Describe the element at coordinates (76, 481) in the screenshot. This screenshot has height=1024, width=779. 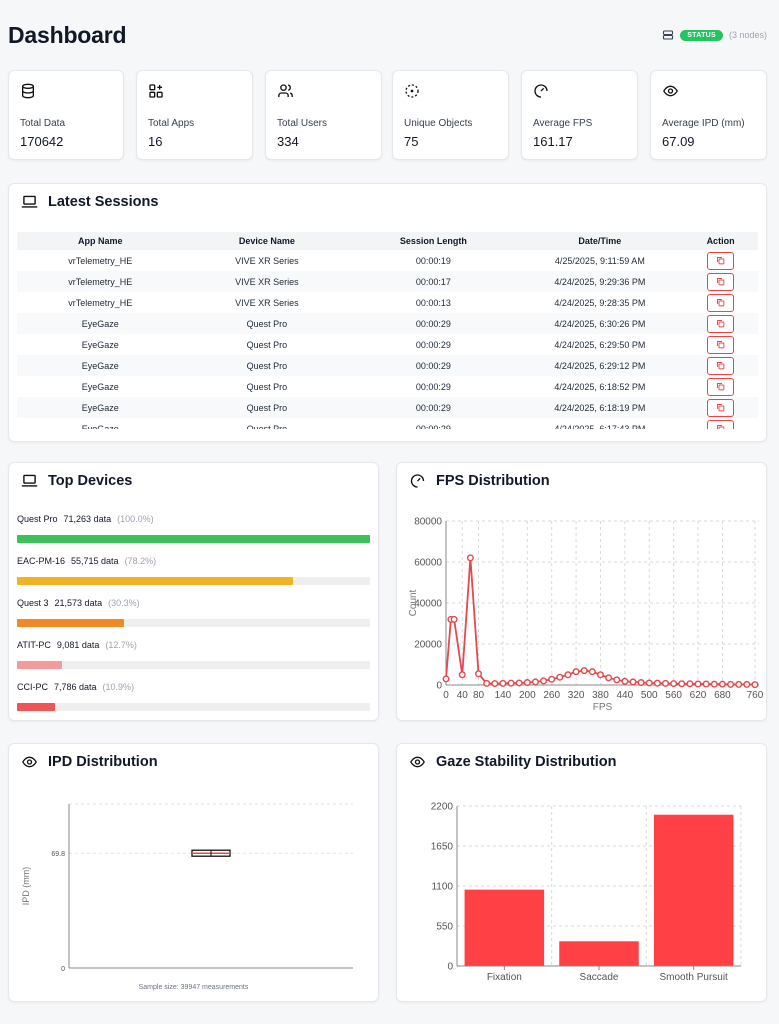
I see `card-title: Top Devices` at that location.